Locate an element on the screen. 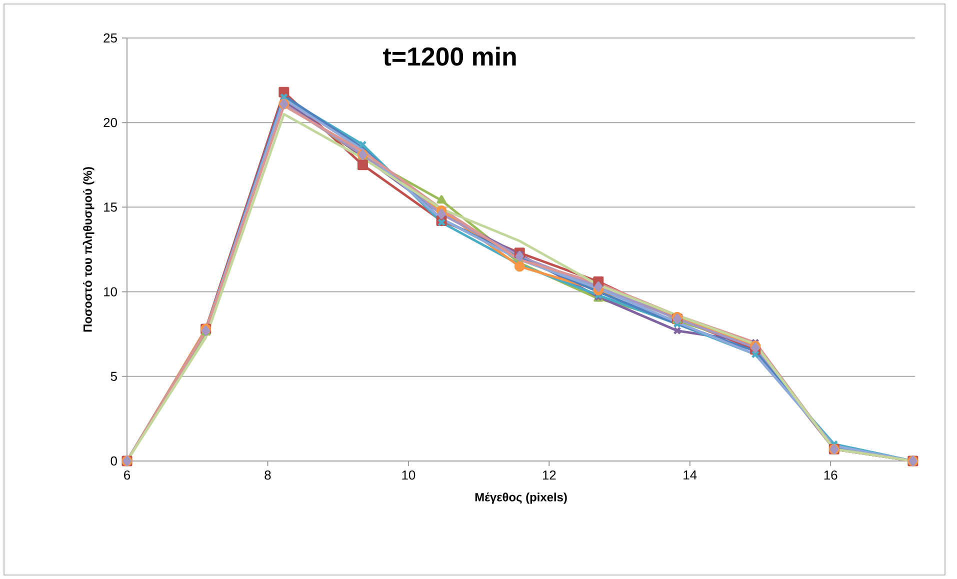 Image resolution: width=957 pixels, height=579 pixels. y-tick-label: 25 is located at coordinates (110, 38).